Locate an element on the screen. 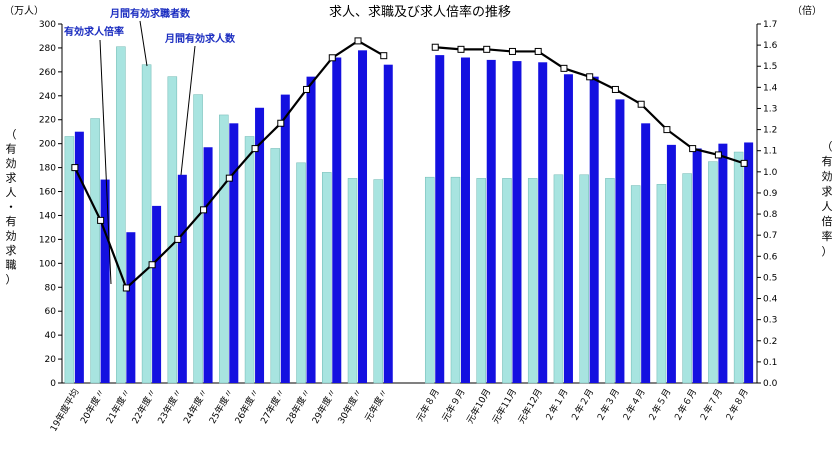  annotation-seekers-leader is located at coordinates (143, 43).